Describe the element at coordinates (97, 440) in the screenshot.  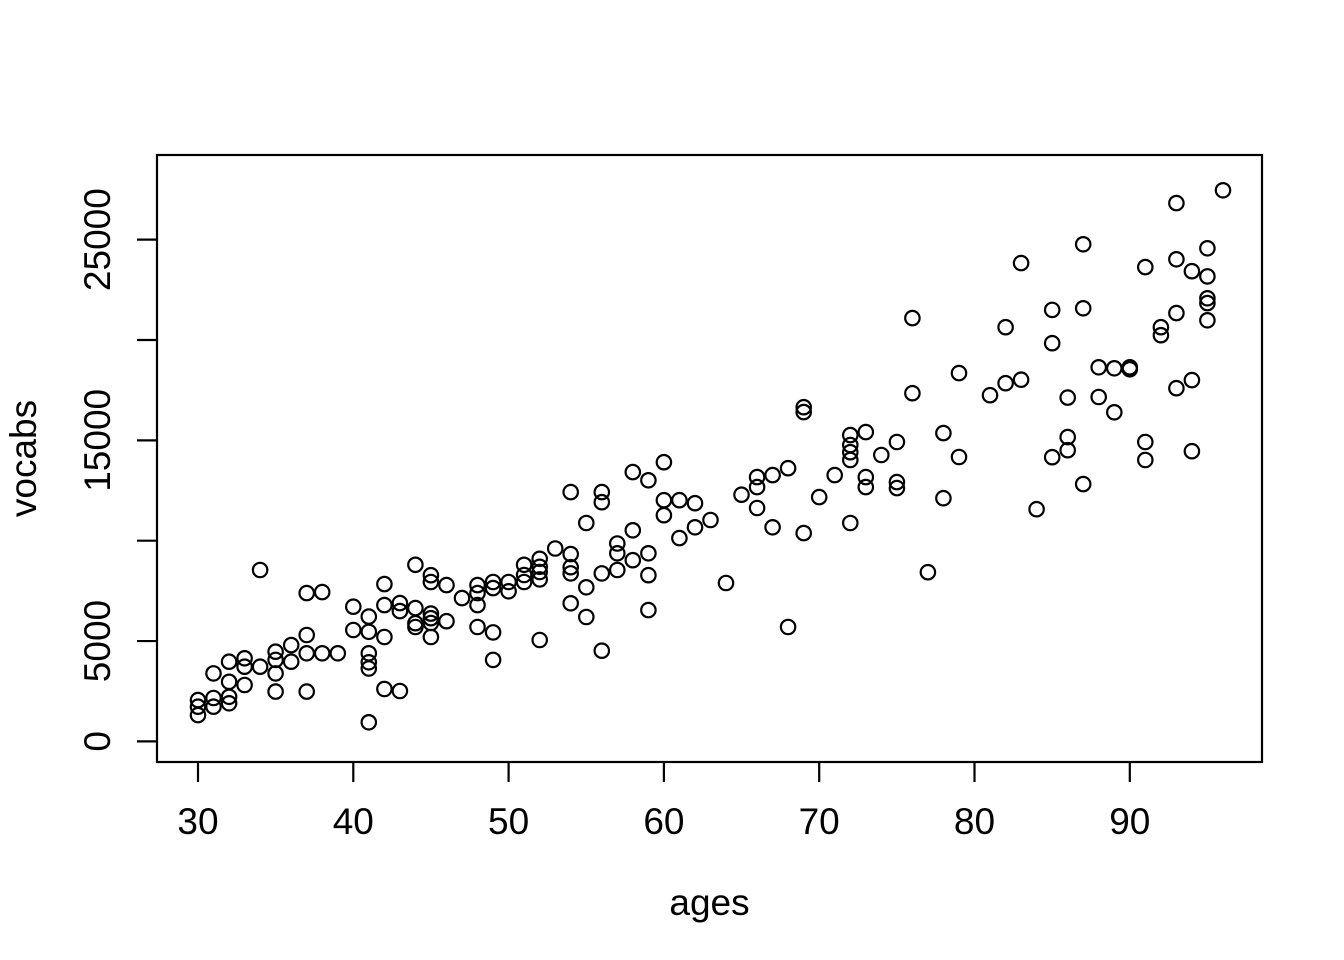
I see `y-tick-label: 15000` at that location.